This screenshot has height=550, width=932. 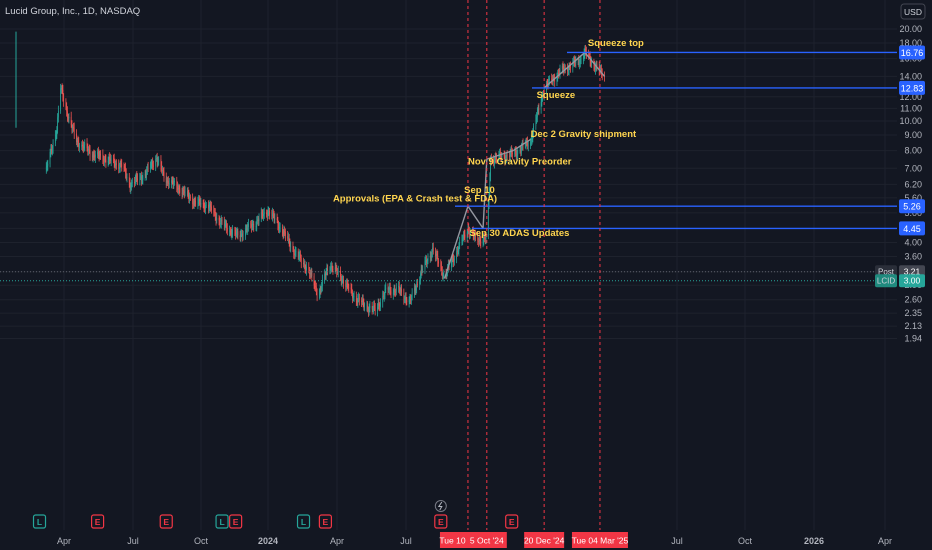 I want to click on price-tick-label: 4.00, so click(x=913, y=243).